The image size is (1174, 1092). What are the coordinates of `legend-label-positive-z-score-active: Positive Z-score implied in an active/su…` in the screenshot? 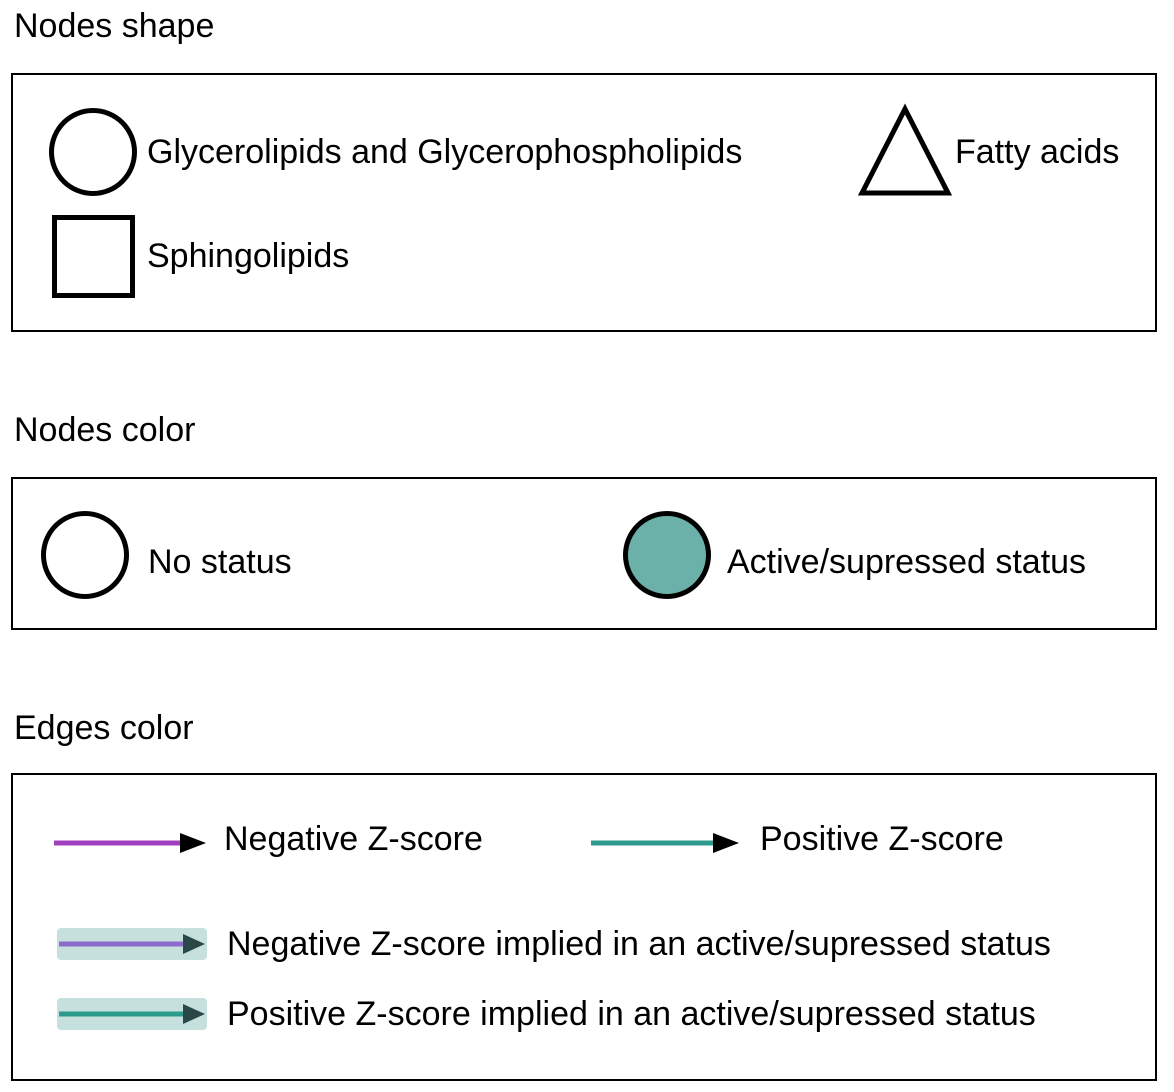 It's located at (631, 1014).